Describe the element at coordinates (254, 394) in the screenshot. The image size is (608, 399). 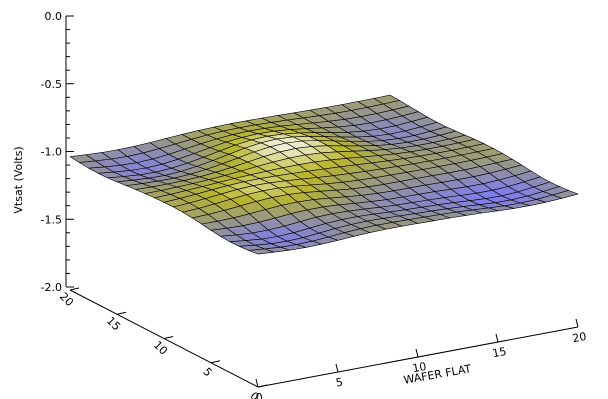
I see `y-tick-label: 0` at that location.